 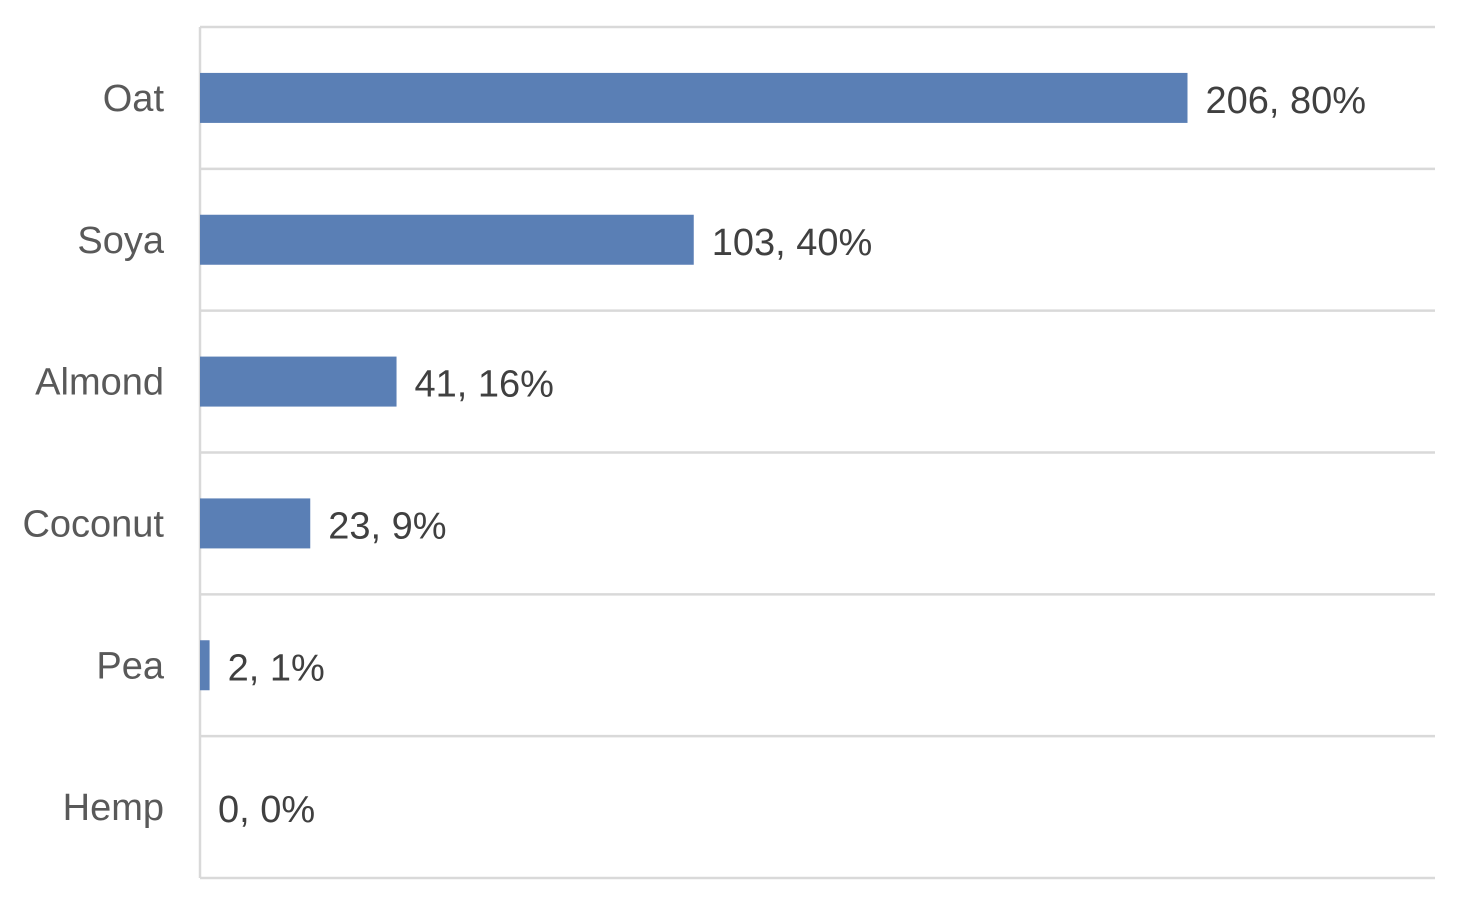 What do you see at coordinates (694, 97) in the screenshot?
I see `bar-oat` at bounding box center [694, 97].